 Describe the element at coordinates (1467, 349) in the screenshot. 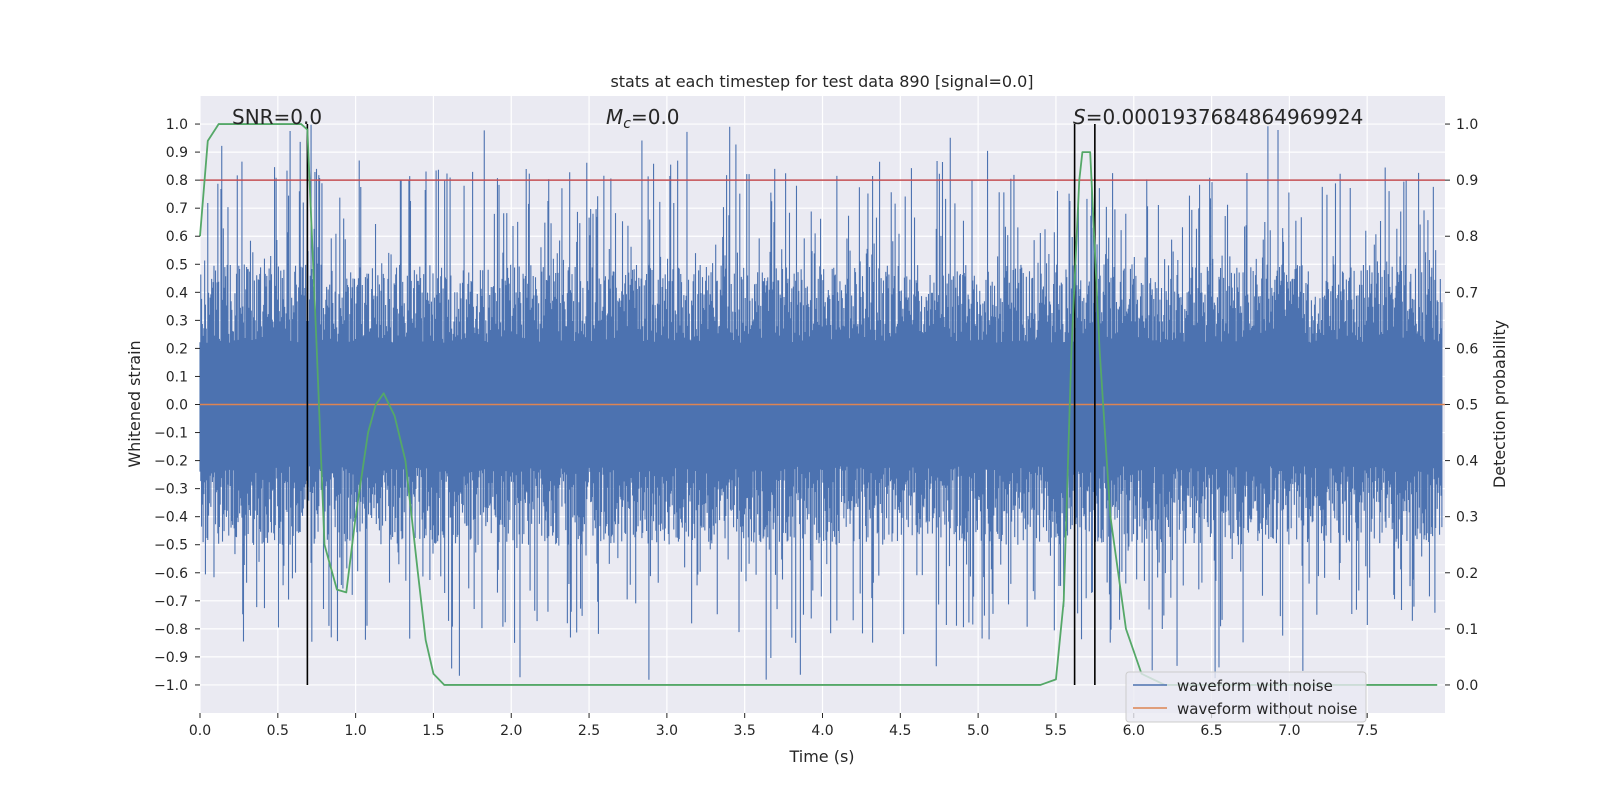

I see `y2-tick-label: 0.6` at that location.